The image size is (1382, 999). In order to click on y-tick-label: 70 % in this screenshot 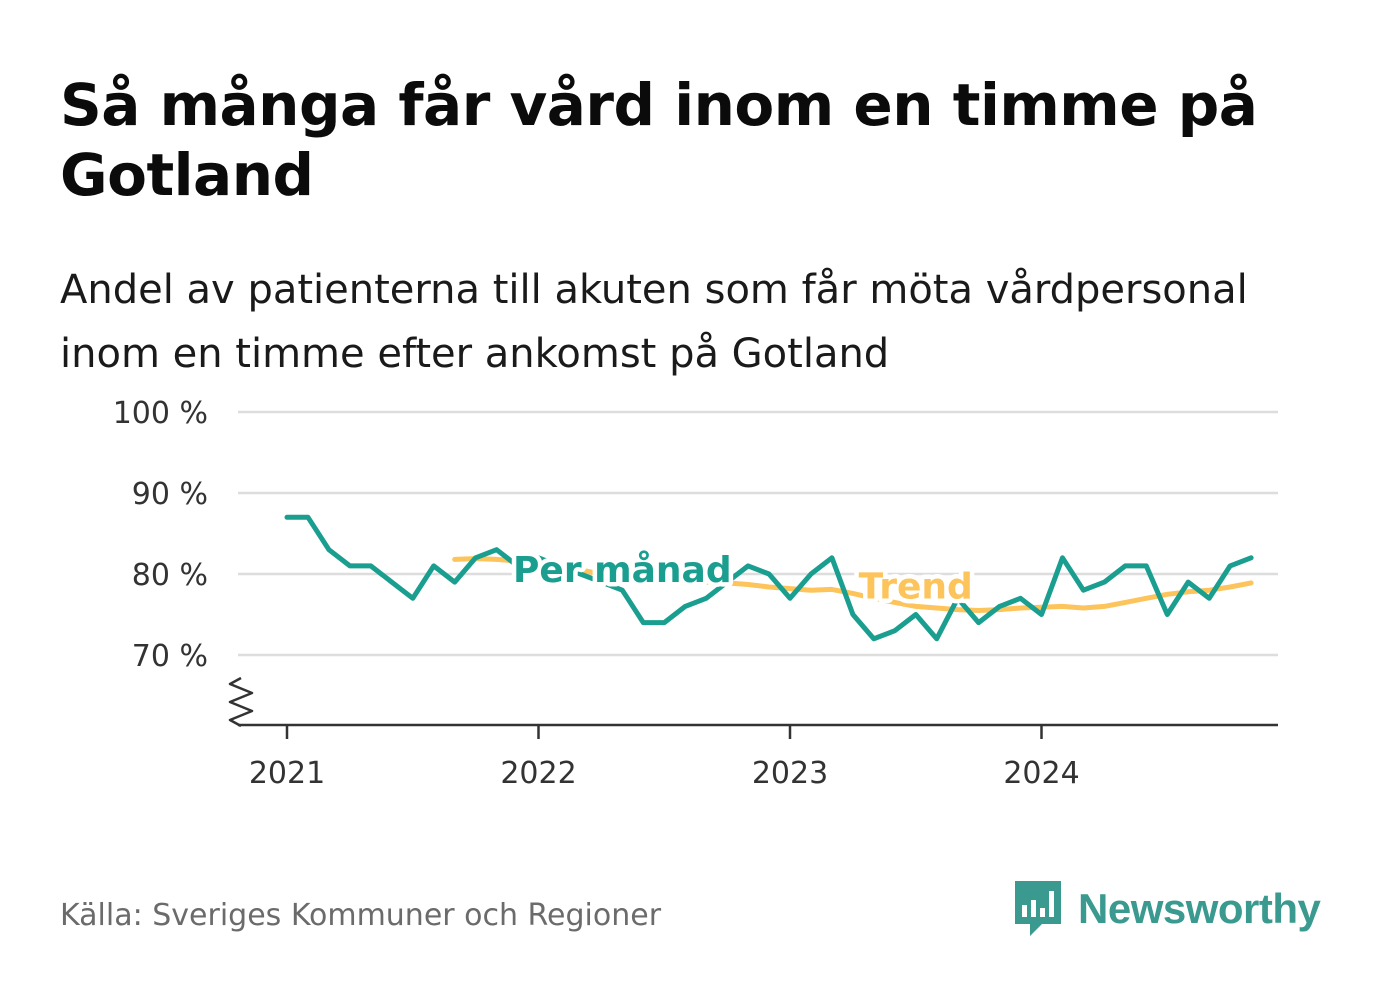, I will do `click(170, 656)`.